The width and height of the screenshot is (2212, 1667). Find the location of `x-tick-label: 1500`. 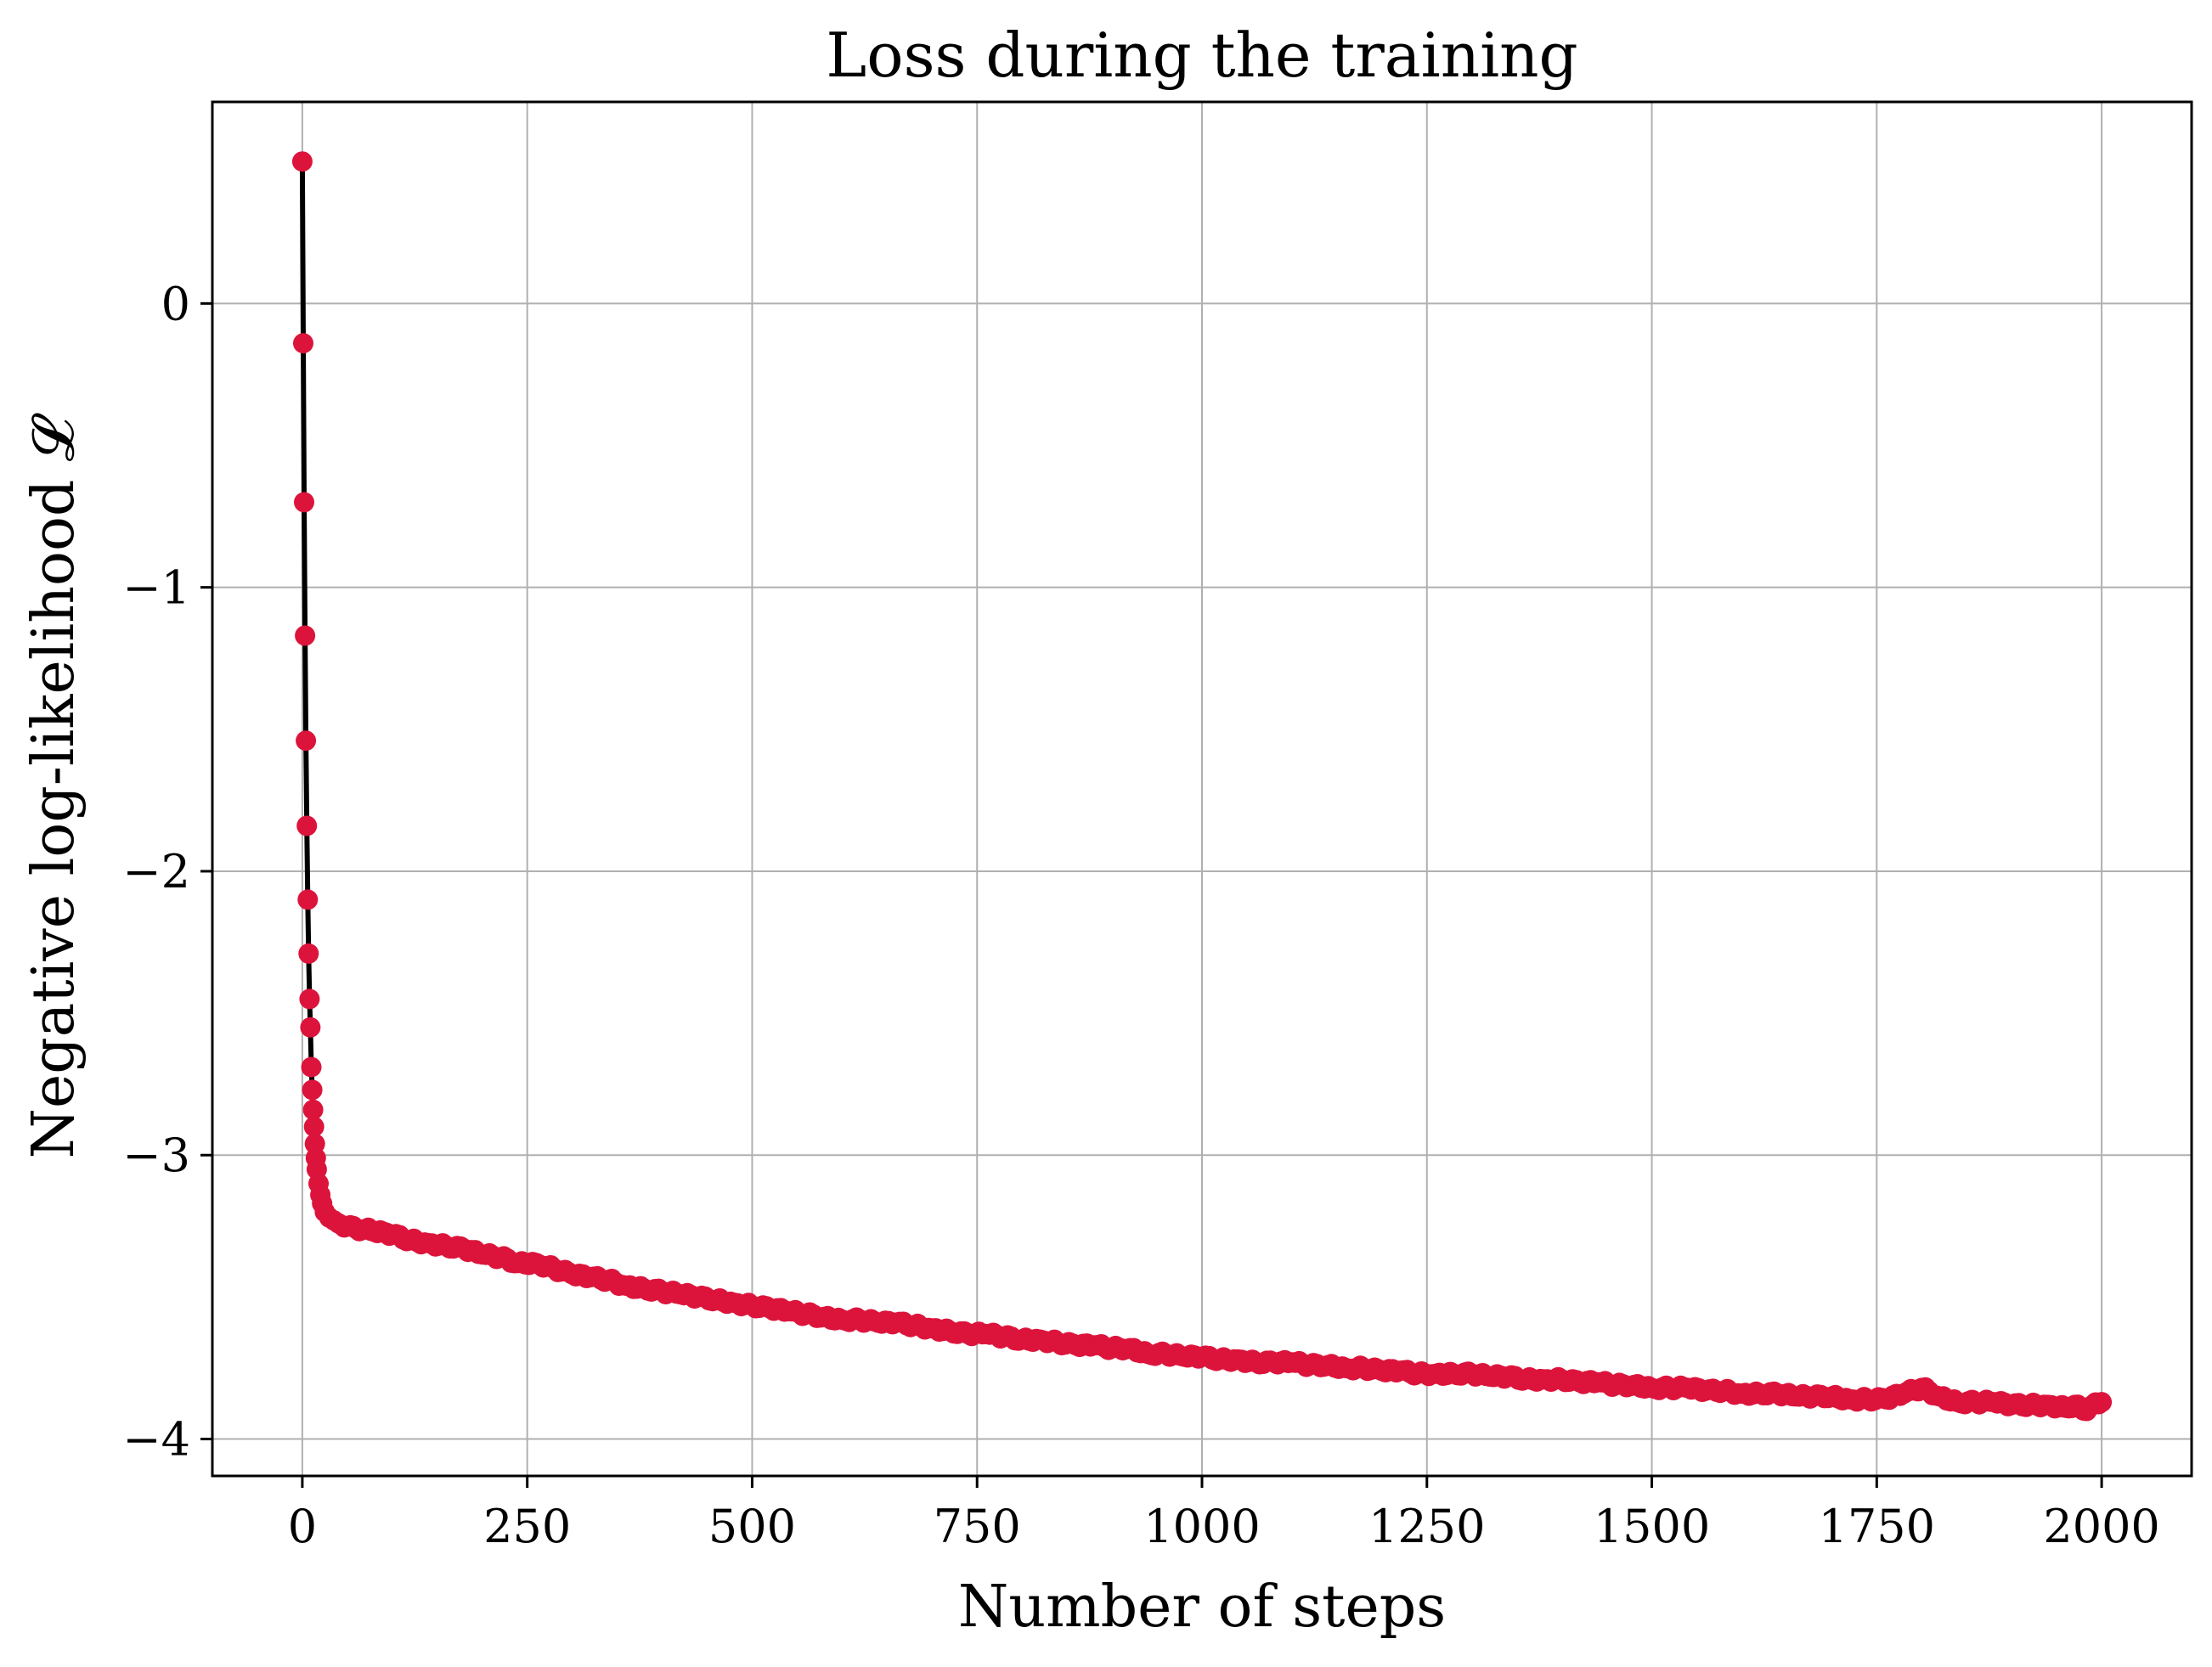

x-tick-label: 1500 is located at coordinates (1652, 1526).